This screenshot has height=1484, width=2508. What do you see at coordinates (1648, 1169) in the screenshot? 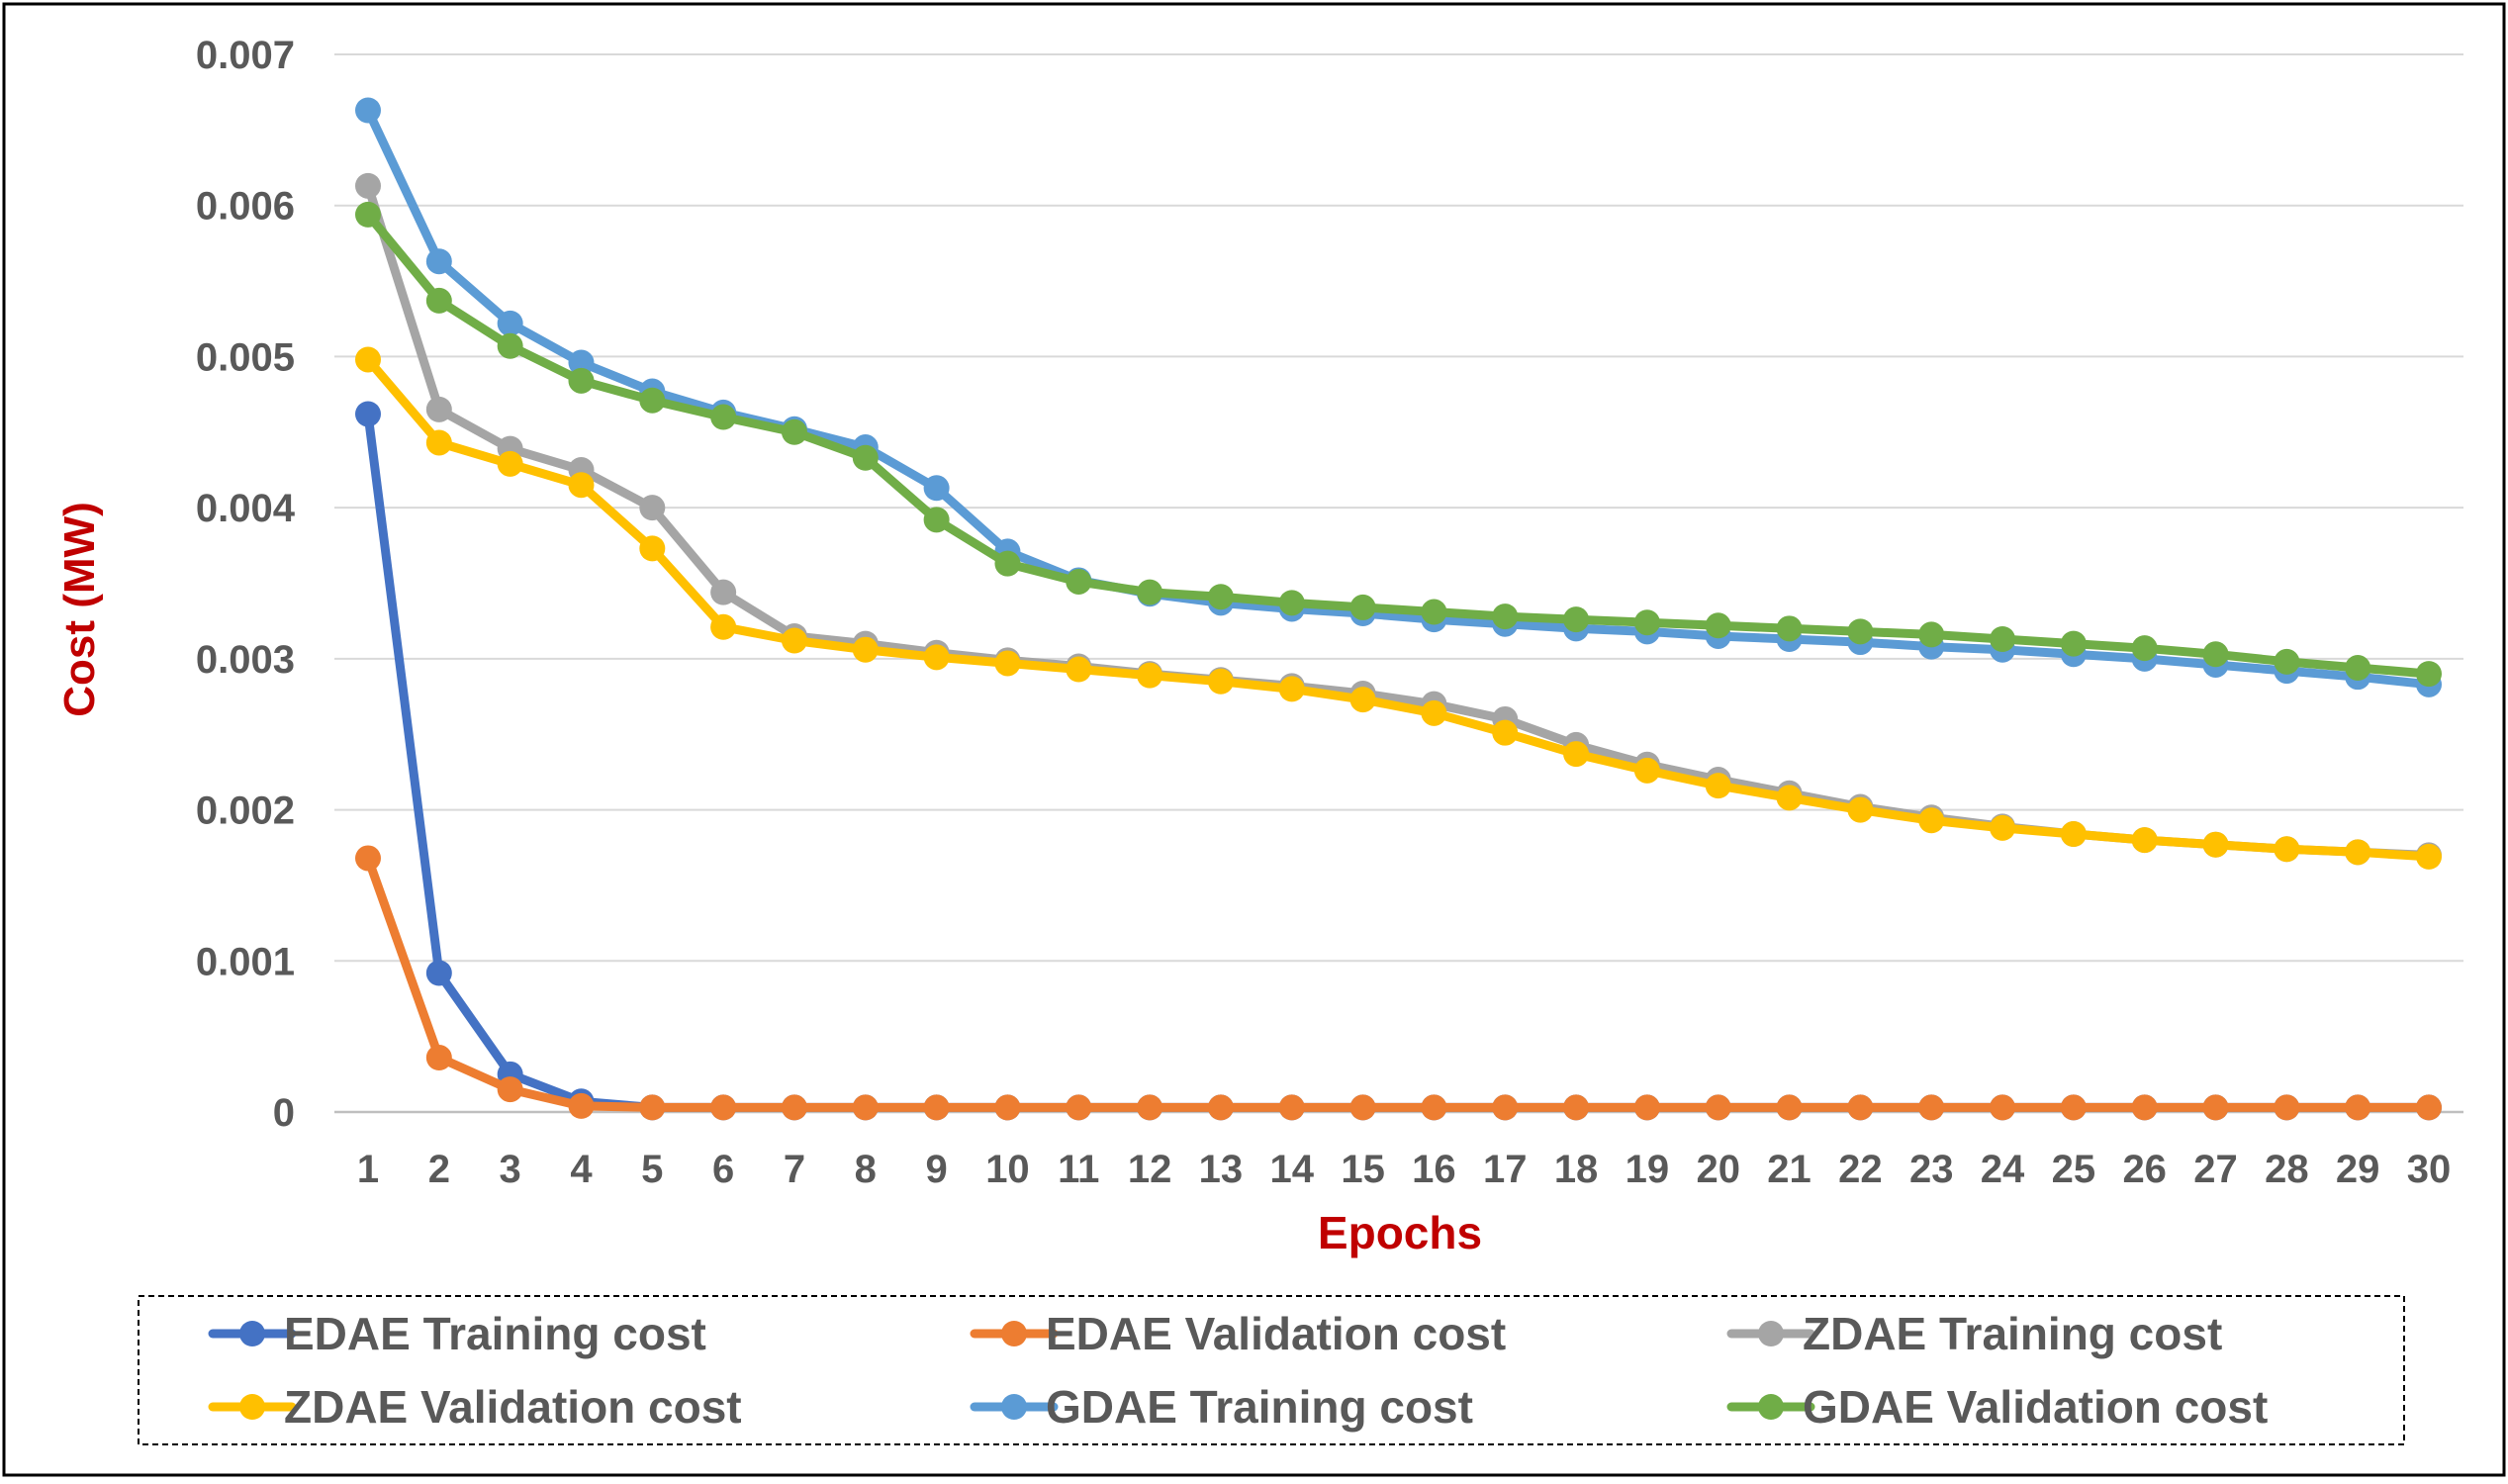
I see `x-tick-label: 19` at bounding box center [1648, 1169].